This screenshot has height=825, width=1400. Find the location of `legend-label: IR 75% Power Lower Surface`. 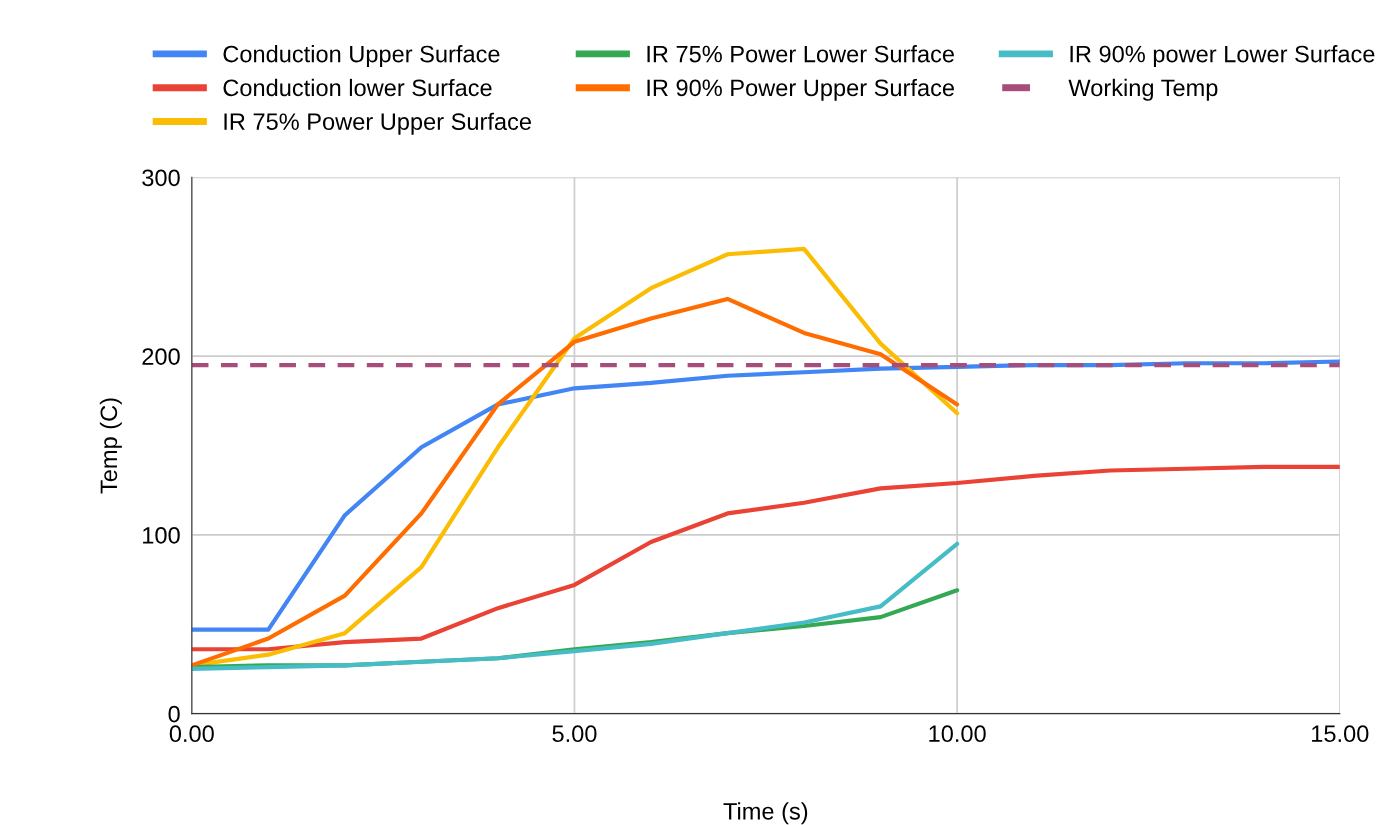

legend-label: IR 75% Power Lower Surface is located at coordinates (800, 54).